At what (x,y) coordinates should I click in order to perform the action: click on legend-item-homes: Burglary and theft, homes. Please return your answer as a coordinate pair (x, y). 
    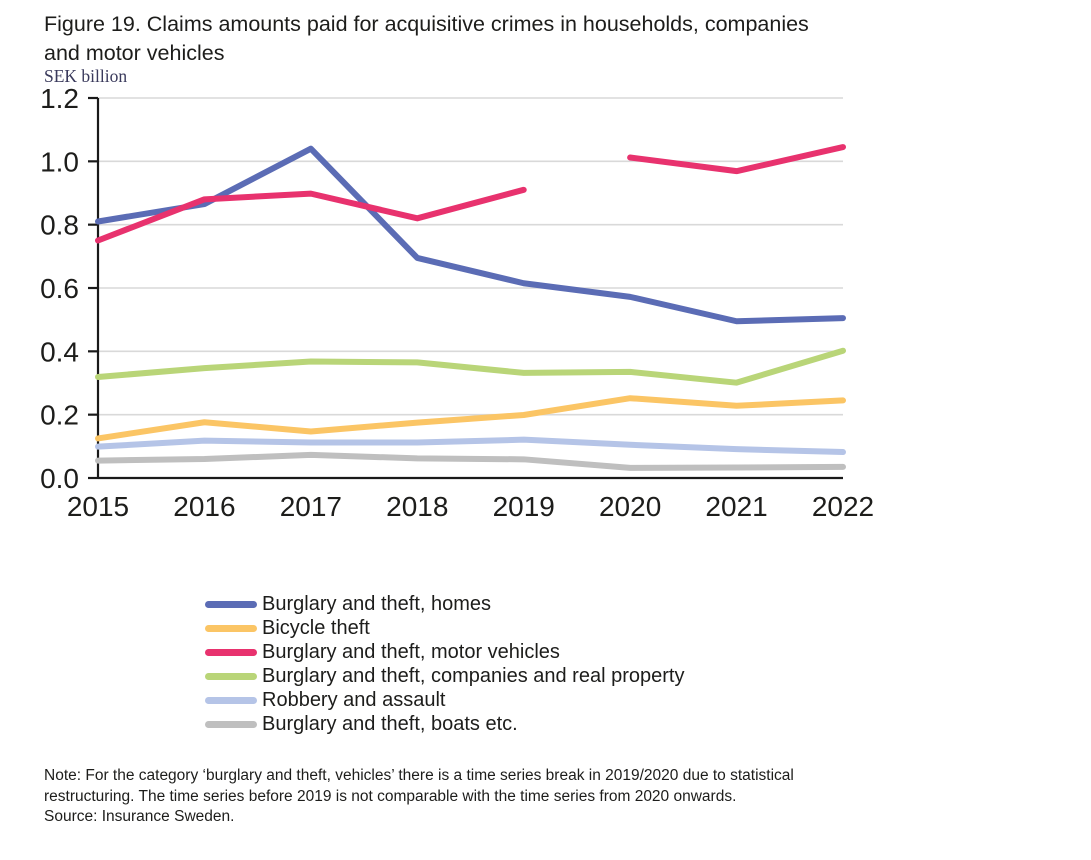
    Looking at the image, I should click on (555, 604).